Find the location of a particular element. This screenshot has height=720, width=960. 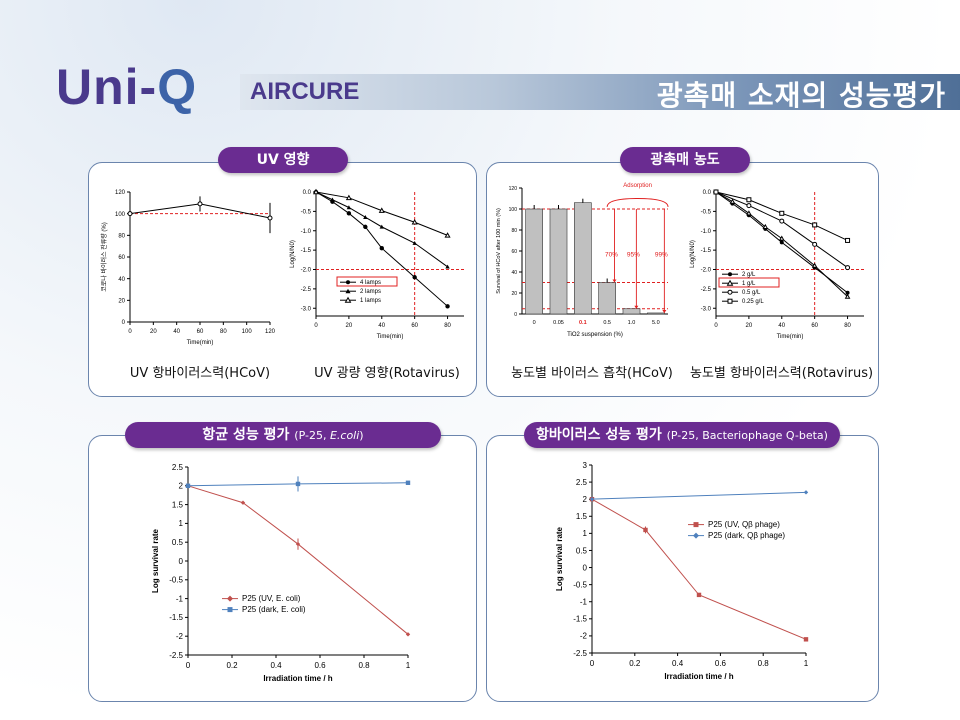

caption-adsorption: 농도별 바이러스 흡착(HCoV) is located at coordinates (592, 373).